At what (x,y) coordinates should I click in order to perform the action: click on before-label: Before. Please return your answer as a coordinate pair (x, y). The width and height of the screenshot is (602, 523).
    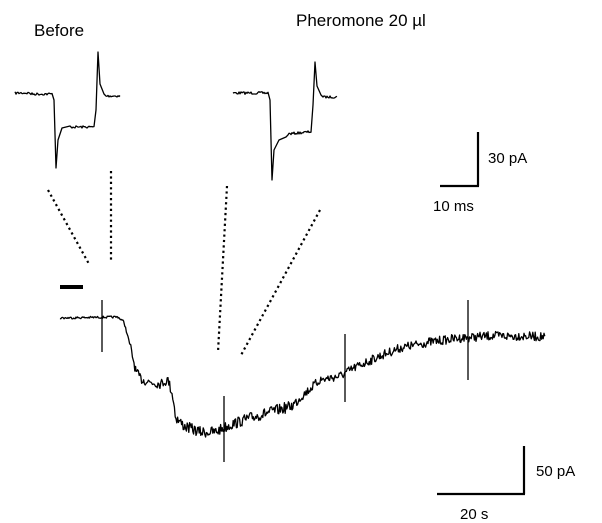
    Looking at the image, I should click on (59, 30).